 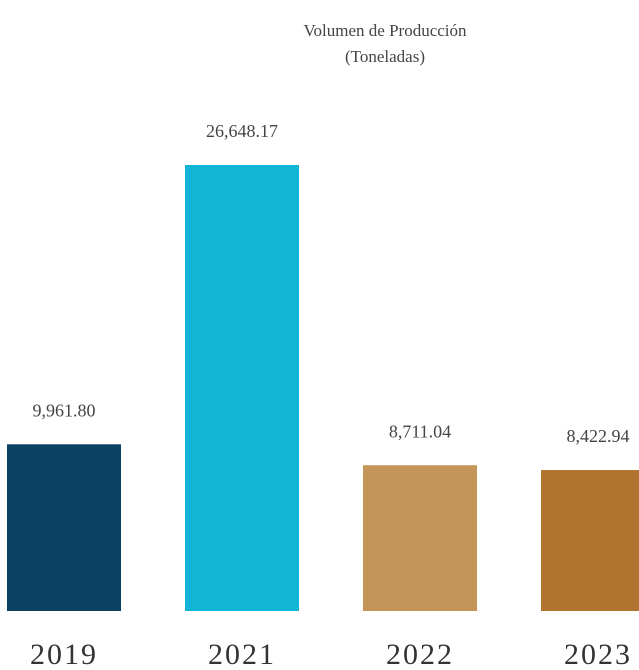 I want to click on value-label: 26,648.17, so click(x=242, y=131).